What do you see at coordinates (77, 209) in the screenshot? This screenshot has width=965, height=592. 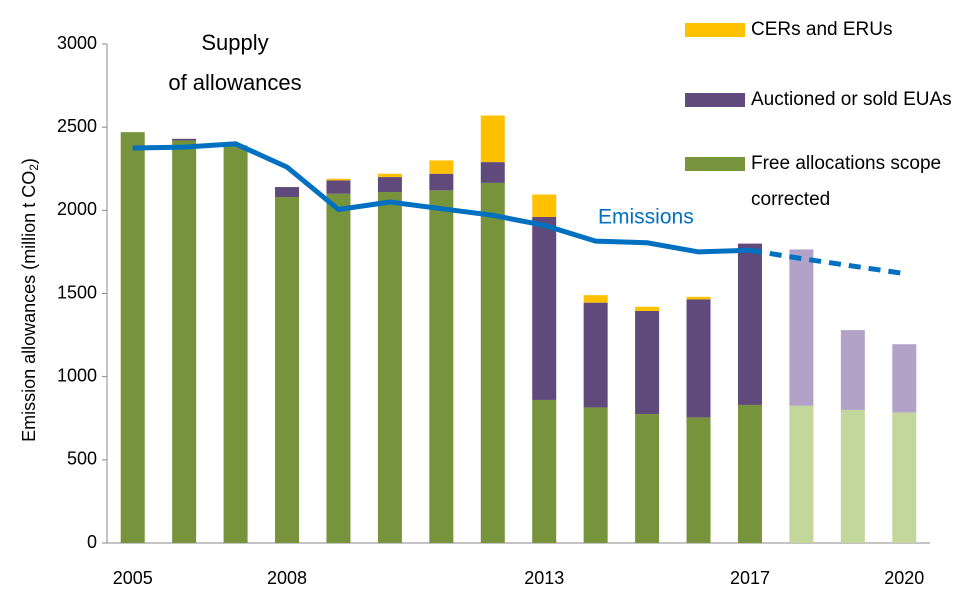 I see `y-tick-label: 2000` at bounding box center [77, 209].